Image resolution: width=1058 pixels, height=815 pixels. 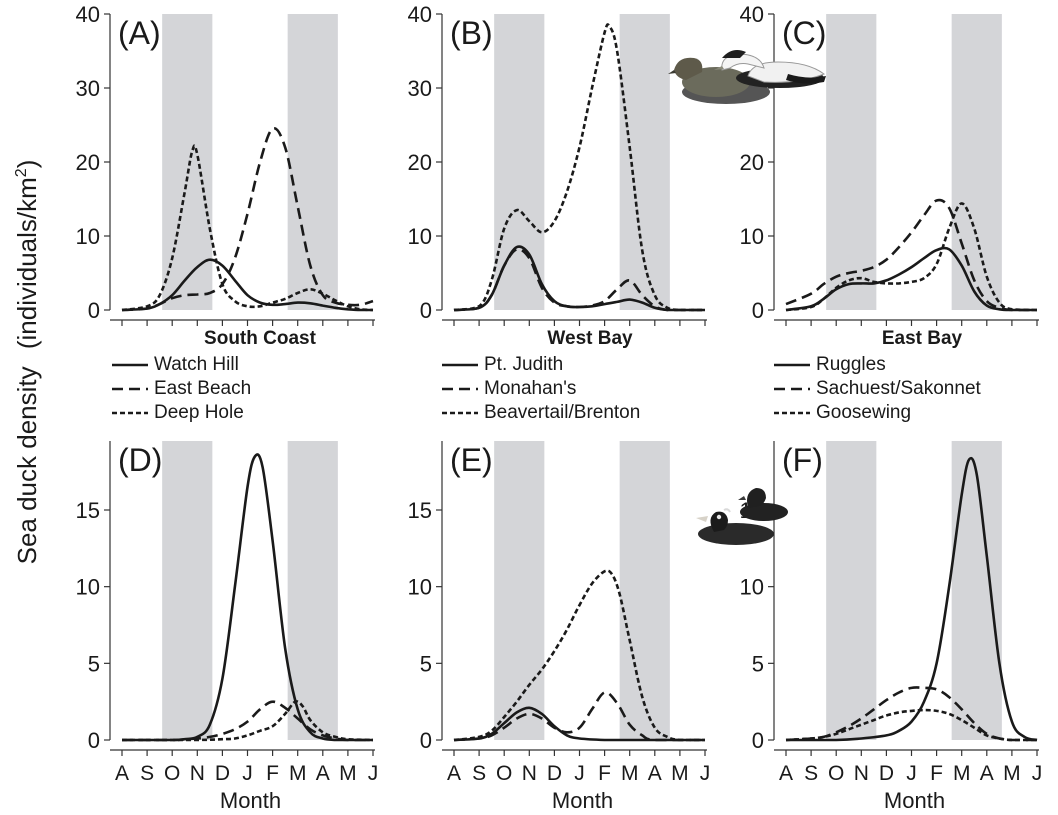 I want to click on panel-label: (B), so click(x=471, y=33).